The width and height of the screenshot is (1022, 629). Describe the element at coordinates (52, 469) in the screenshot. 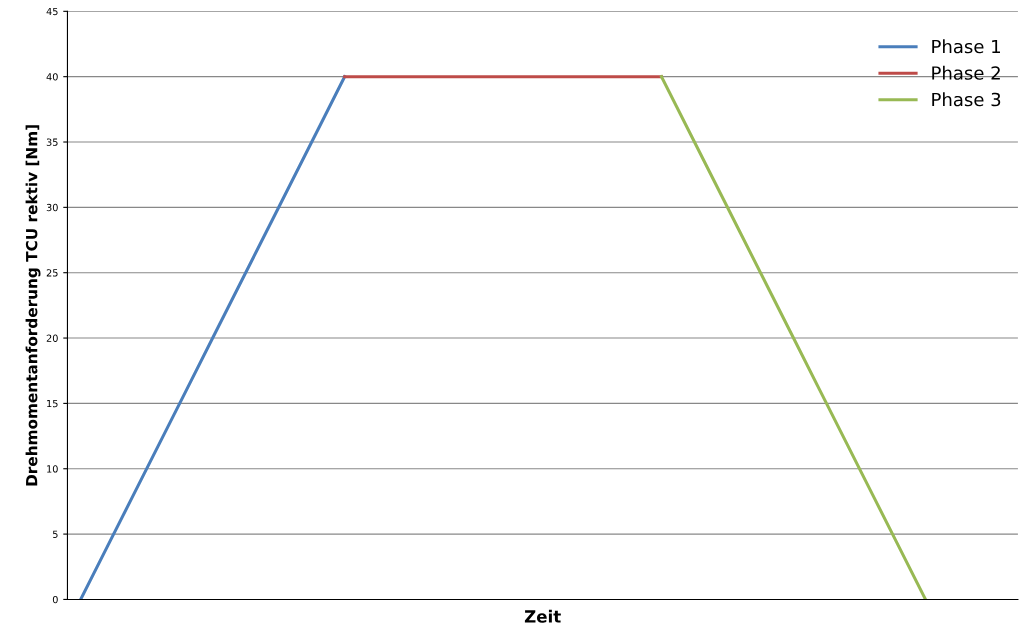

I see `y-tick-label: 10` at that location.